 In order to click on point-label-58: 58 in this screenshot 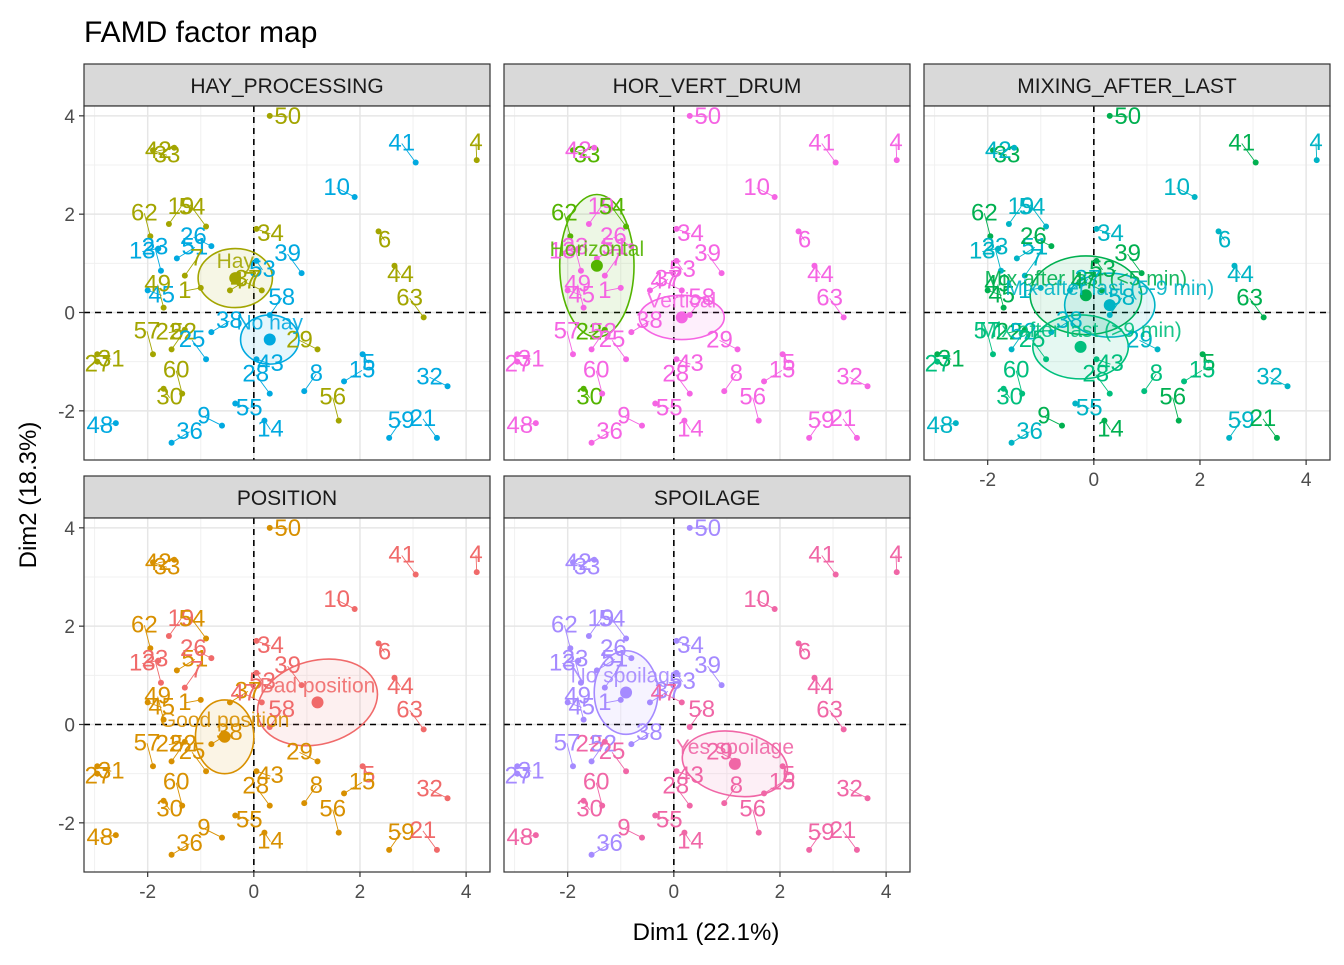, I will do `click(281, 709)`.